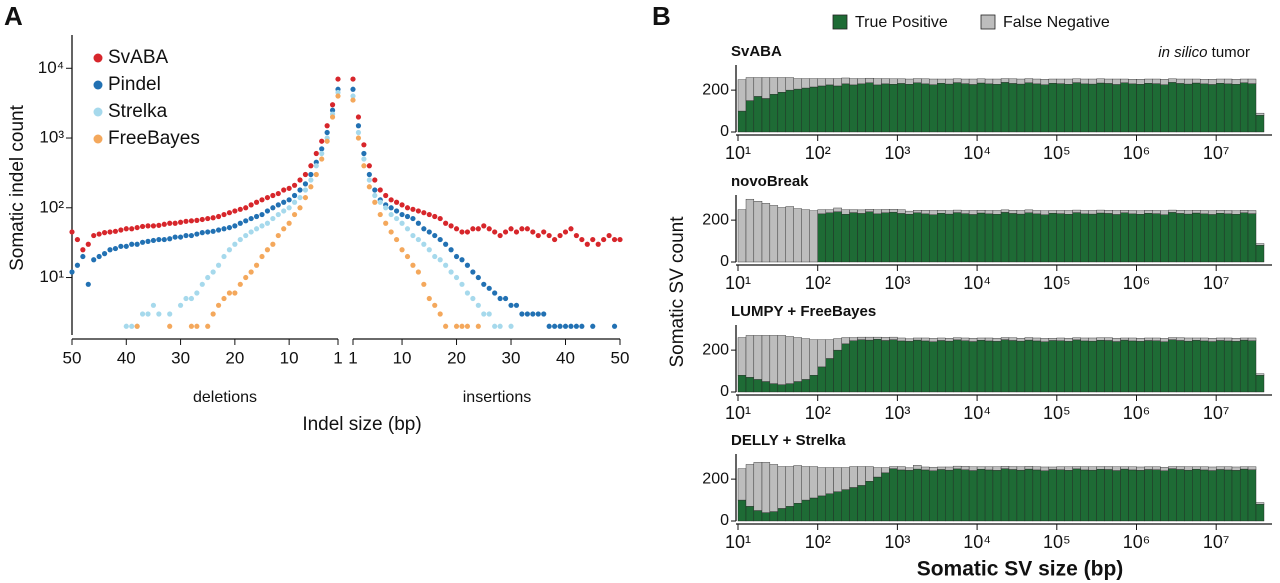 Image resolution: width=1280 pixels, height=583 pixels. What do you see at coordinates (818, 283) in the screenshot?
I see `x-tick-label: 10²` at bounding box center [818, 283].